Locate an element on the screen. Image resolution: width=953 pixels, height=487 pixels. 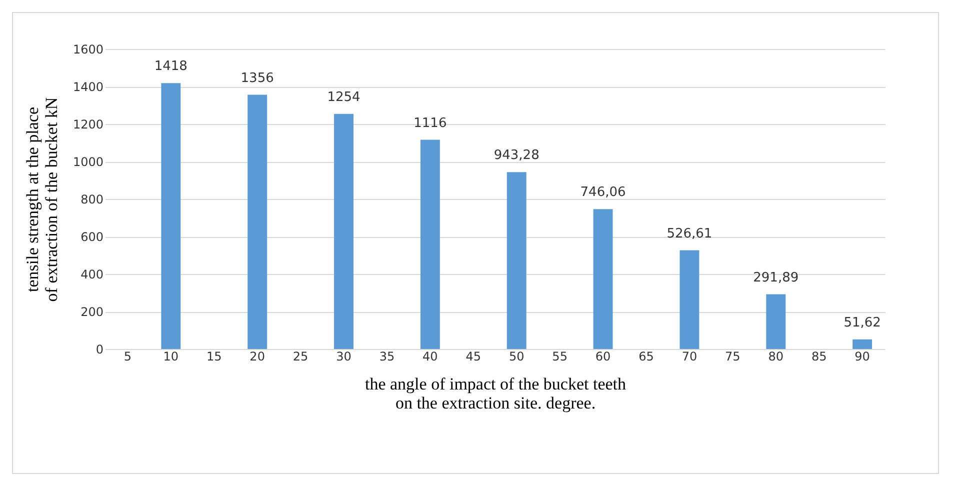
data-label: 1356 is located at coordinates (257, 78).